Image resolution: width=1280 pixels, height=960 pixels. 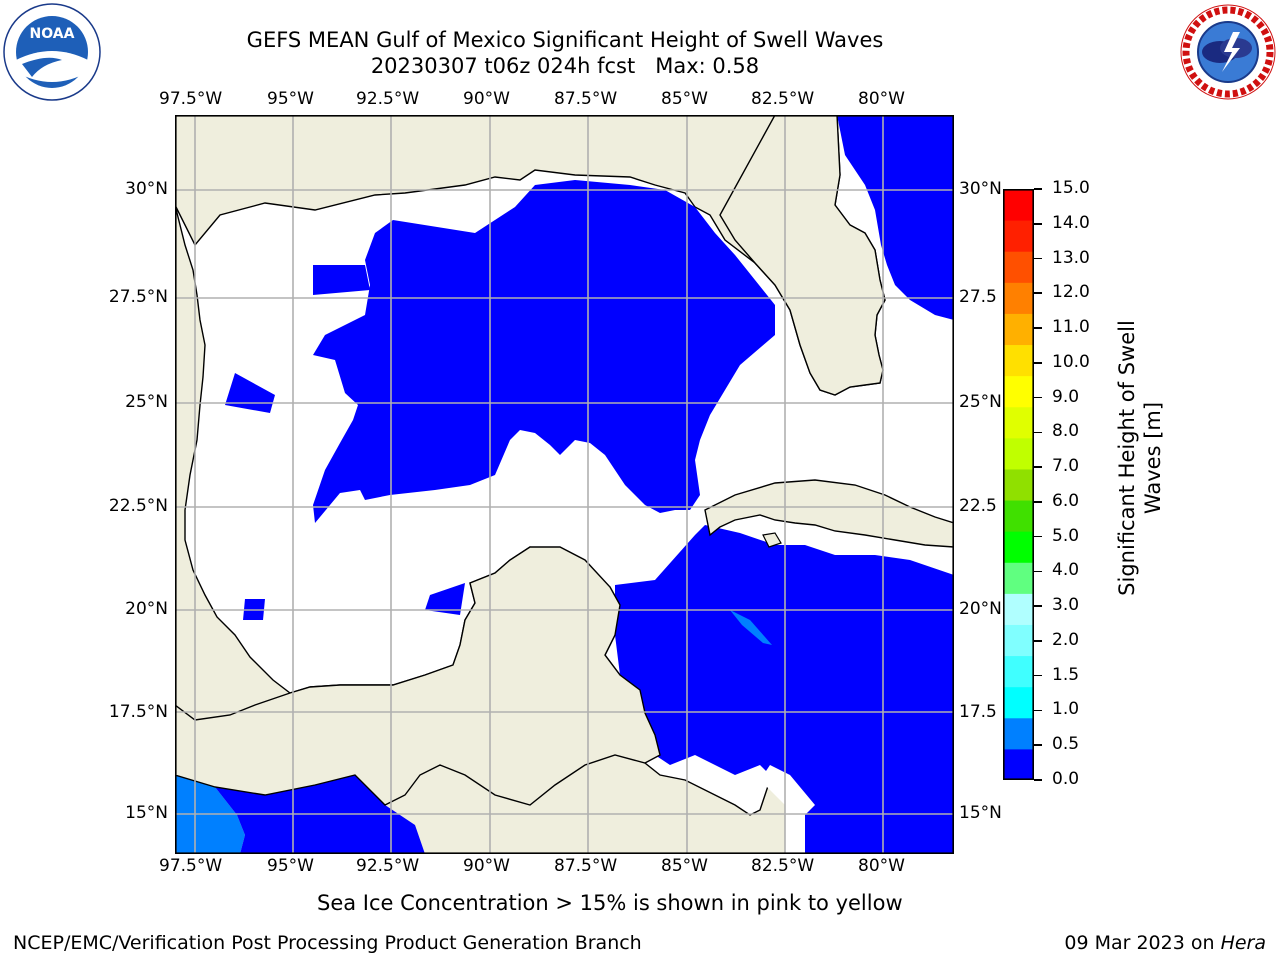 I want to click on lon-label-bottom: 95°W, so click(x=290, y=866).